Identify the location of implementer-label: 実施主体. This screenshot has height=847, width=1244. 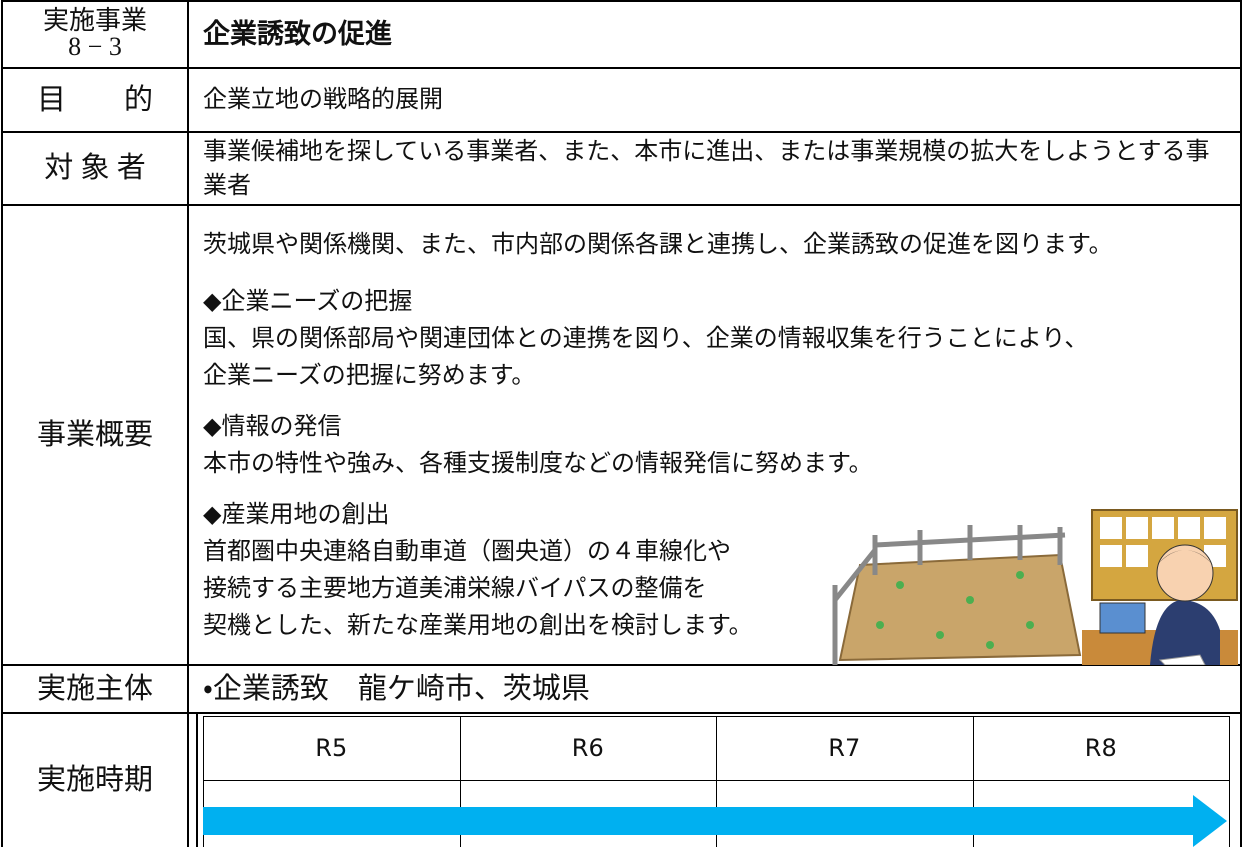
(94, 688).